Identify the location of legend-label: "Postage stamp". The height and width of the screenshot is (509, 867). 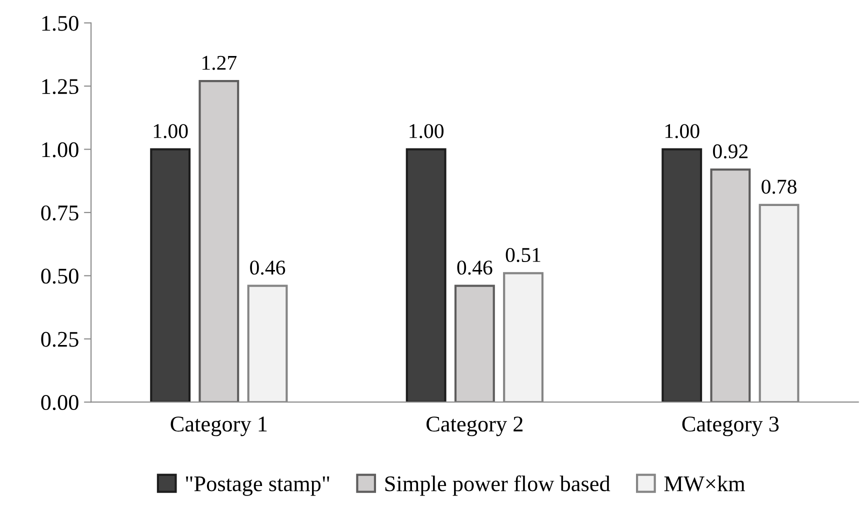
(258, 486).